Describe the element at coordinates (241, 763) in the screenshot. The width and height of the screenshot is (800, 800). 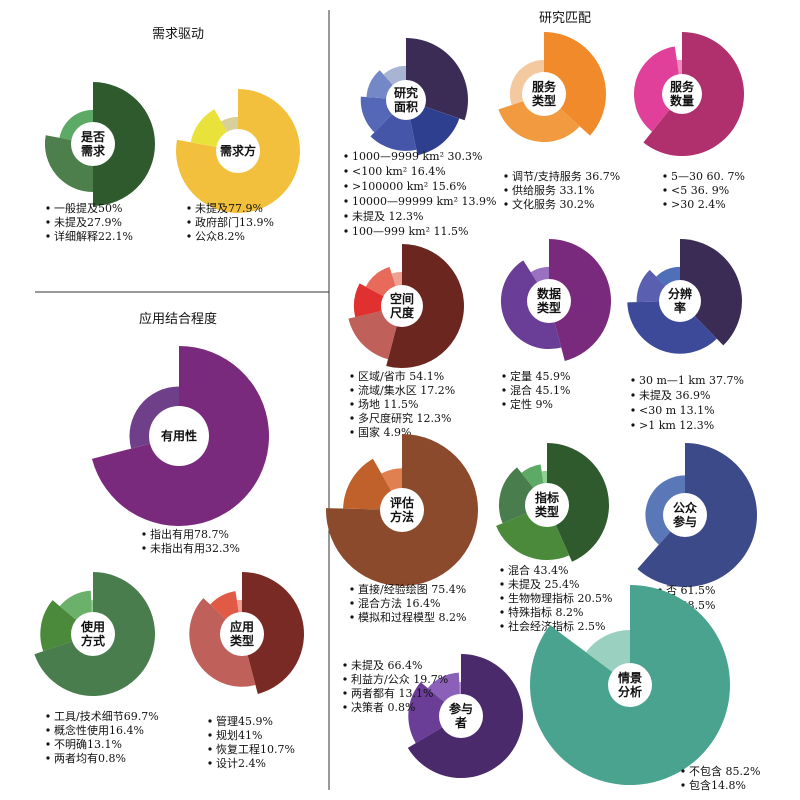
I see `legend-entry: 设计2.4%` at that location.